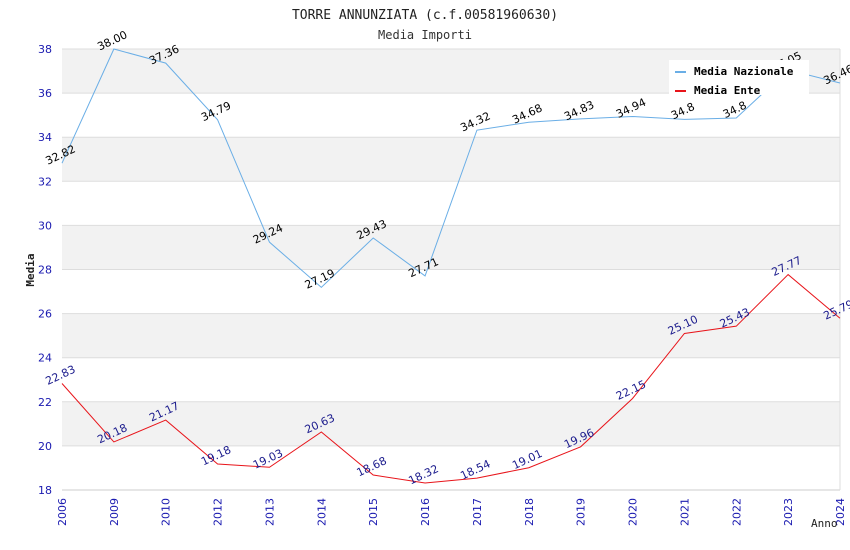 This screenshot has height=550, width=850. I want to click on x-tick-label: 2022, so click(736, 512).